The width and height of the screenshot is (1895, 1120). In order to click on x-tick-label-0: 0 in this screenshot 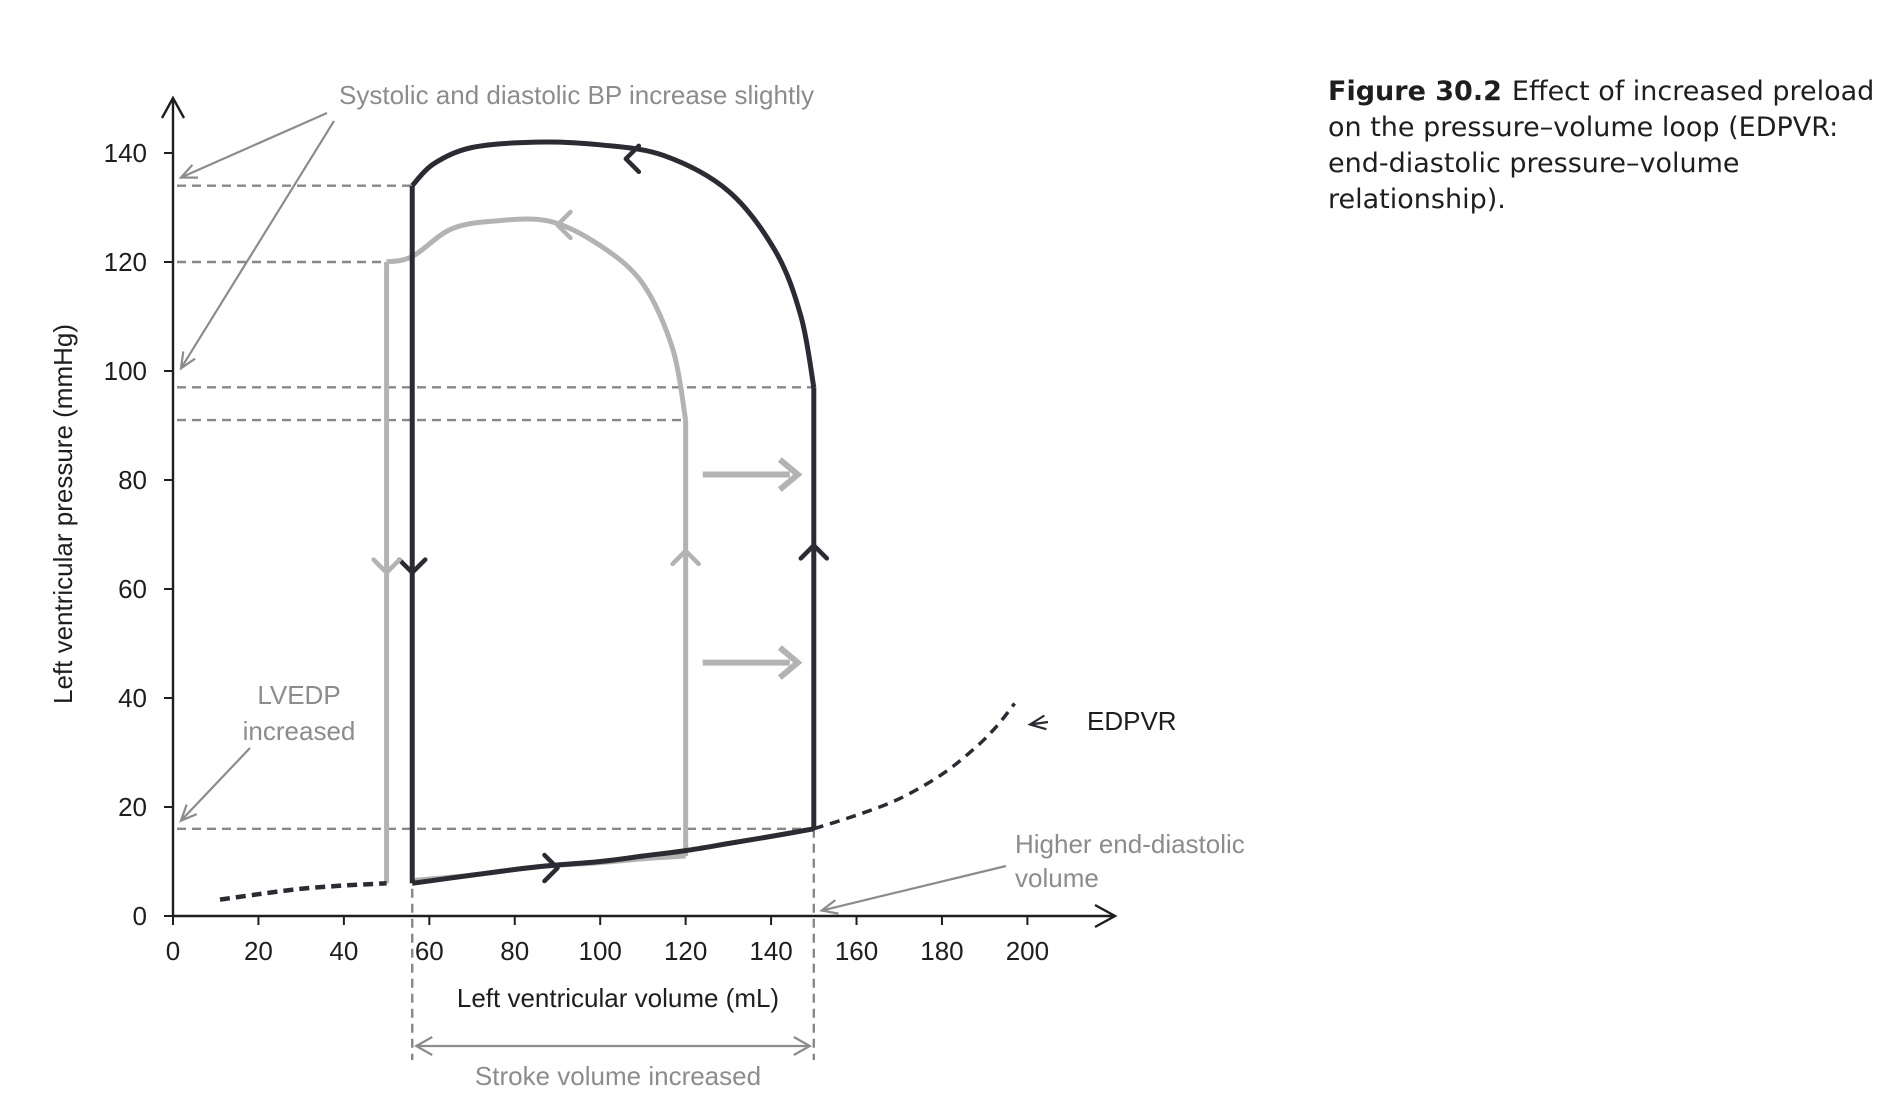, I will do `click(173, 951)`.